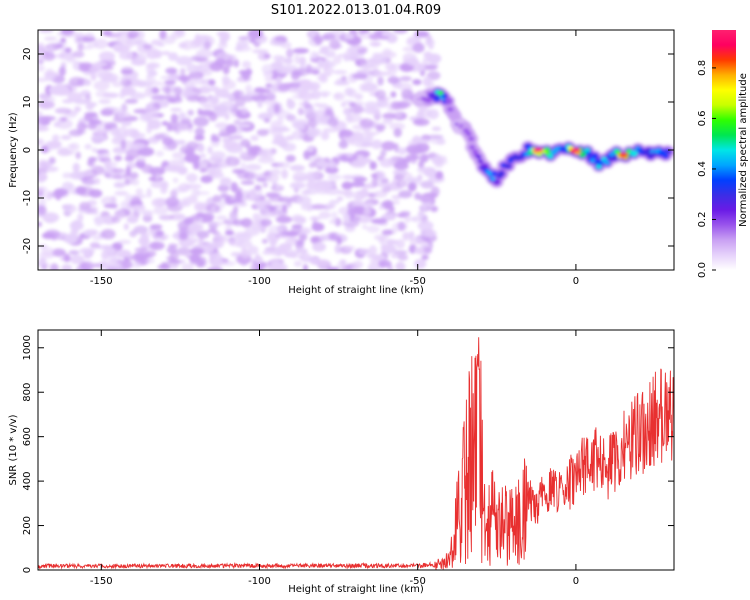 This screenshot has height=600, width=750. I want to click on colorbar-label: Normalized spectral amplitude, so click(743, 150).